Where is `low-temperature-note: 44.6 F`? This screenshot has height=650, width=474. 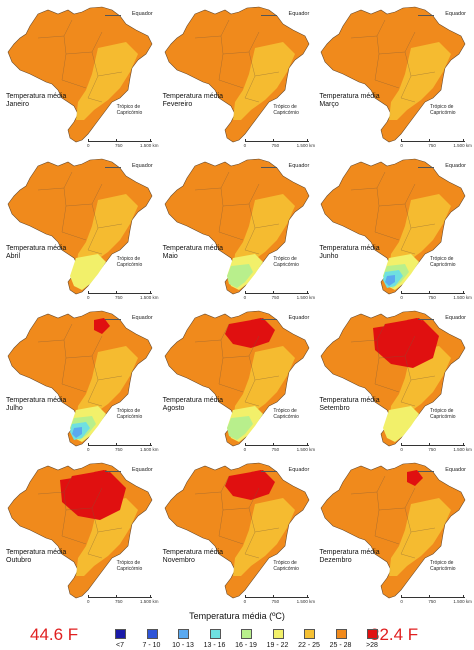 low-temperature-note: 44.6 F is located at coordinates (54, 634).